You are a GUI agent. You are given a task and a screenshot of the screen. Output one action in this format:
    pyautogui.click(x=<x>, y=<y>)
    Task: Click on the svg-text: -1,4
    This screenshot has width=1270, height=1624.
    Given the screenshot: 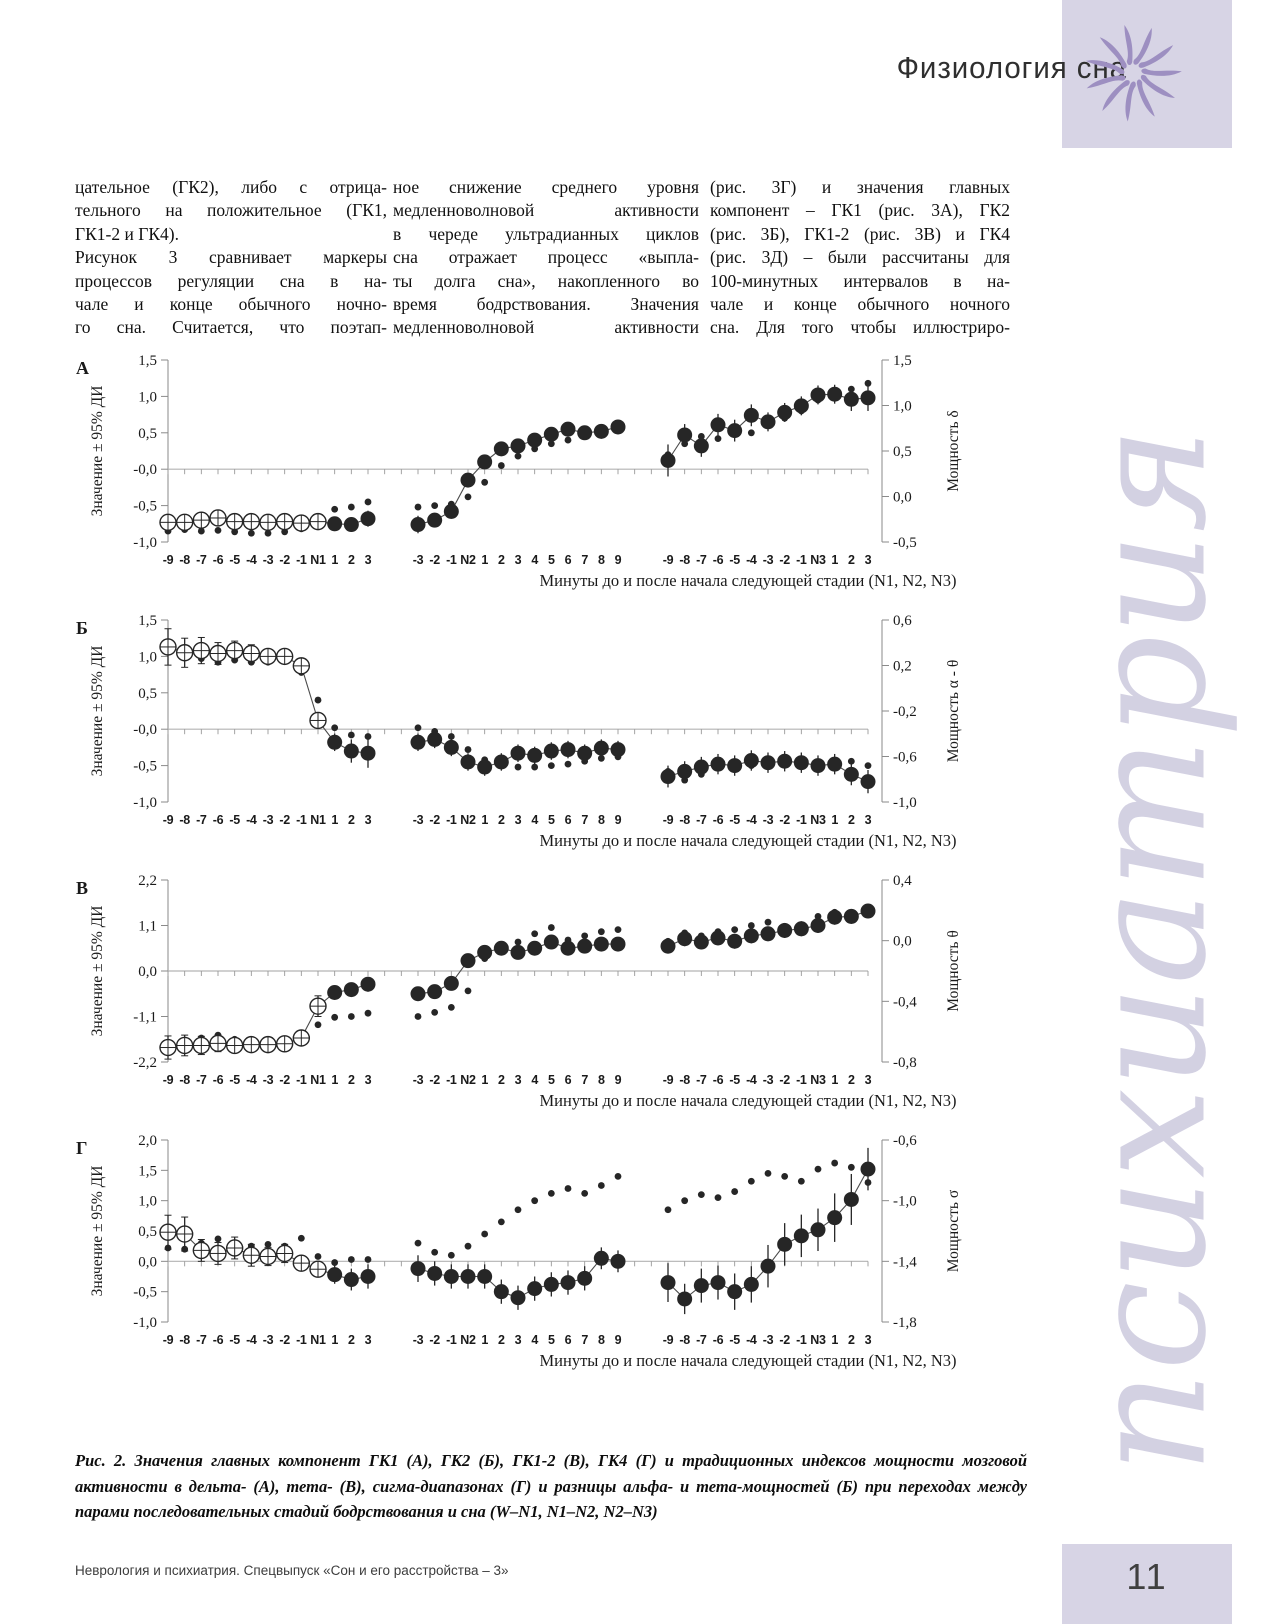 What is the action you would take?
    pyautogui.click(x=905, y=1262)
    